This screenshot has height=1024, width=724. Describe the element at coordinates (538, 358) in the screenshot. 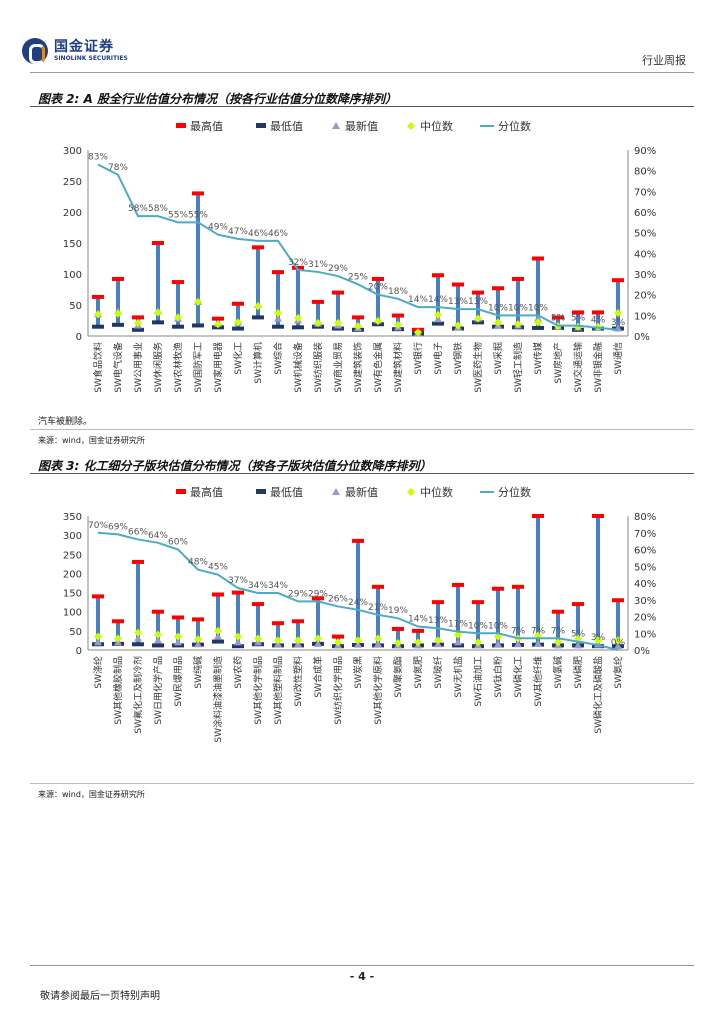

I see `category-label: SW传媒` at that location.